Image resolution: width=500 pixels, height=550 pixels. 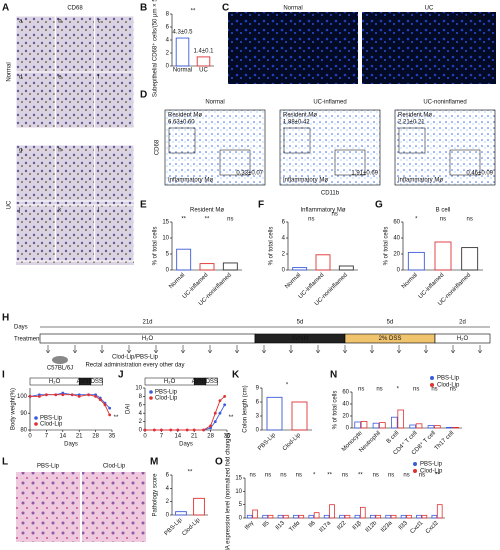 I want to click on x-tick-label: Th17 cell, so click(x=444, y=440).